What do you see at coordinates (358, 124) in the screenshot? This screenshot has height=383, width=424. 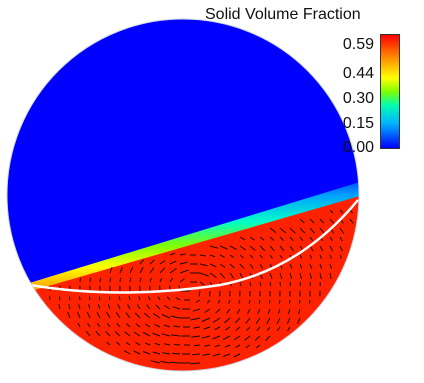 I see `colorbar-tick-label: 0.15` at bounding box center [358, 124].